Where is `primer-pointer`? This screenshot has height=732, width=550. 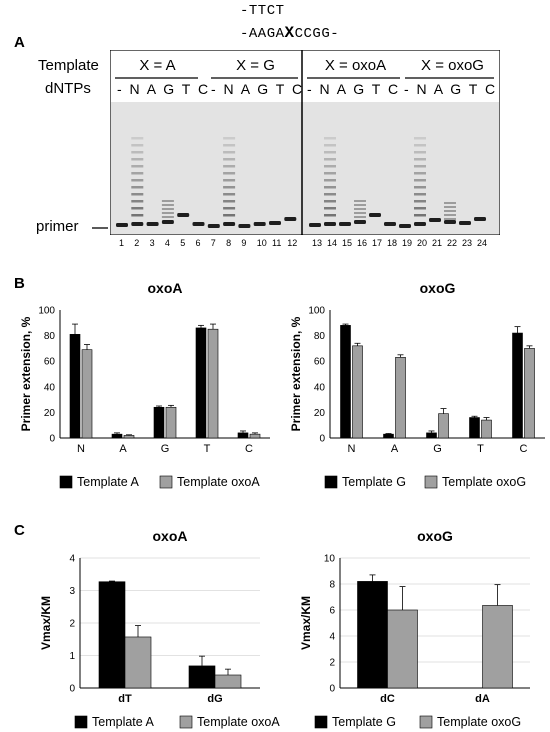 primer-pointer is located at coordinates (100, 228).